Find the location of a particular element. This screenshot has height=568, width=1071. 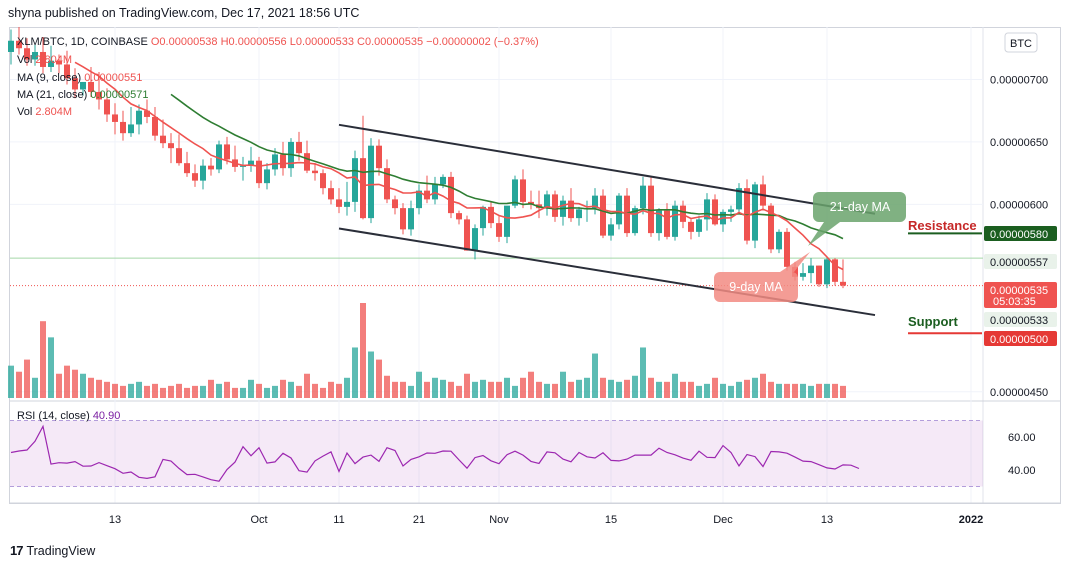

time-tick-label: 13 is located at coordinates (827, 520).